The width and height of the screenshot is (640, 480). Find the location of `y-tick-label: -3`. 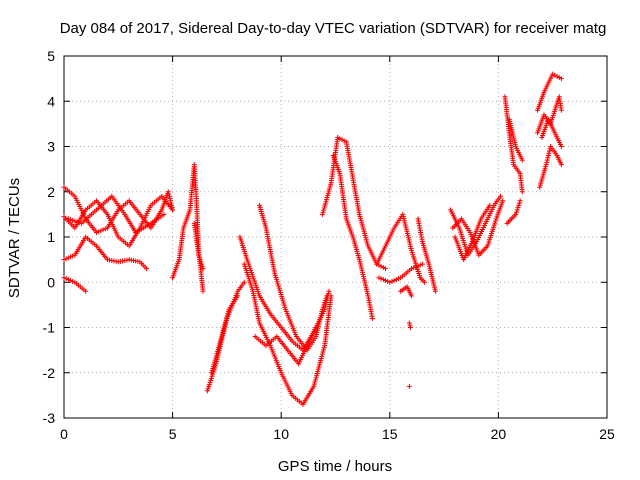

y-tick-label: -3 is located at coordinates (49, 418).